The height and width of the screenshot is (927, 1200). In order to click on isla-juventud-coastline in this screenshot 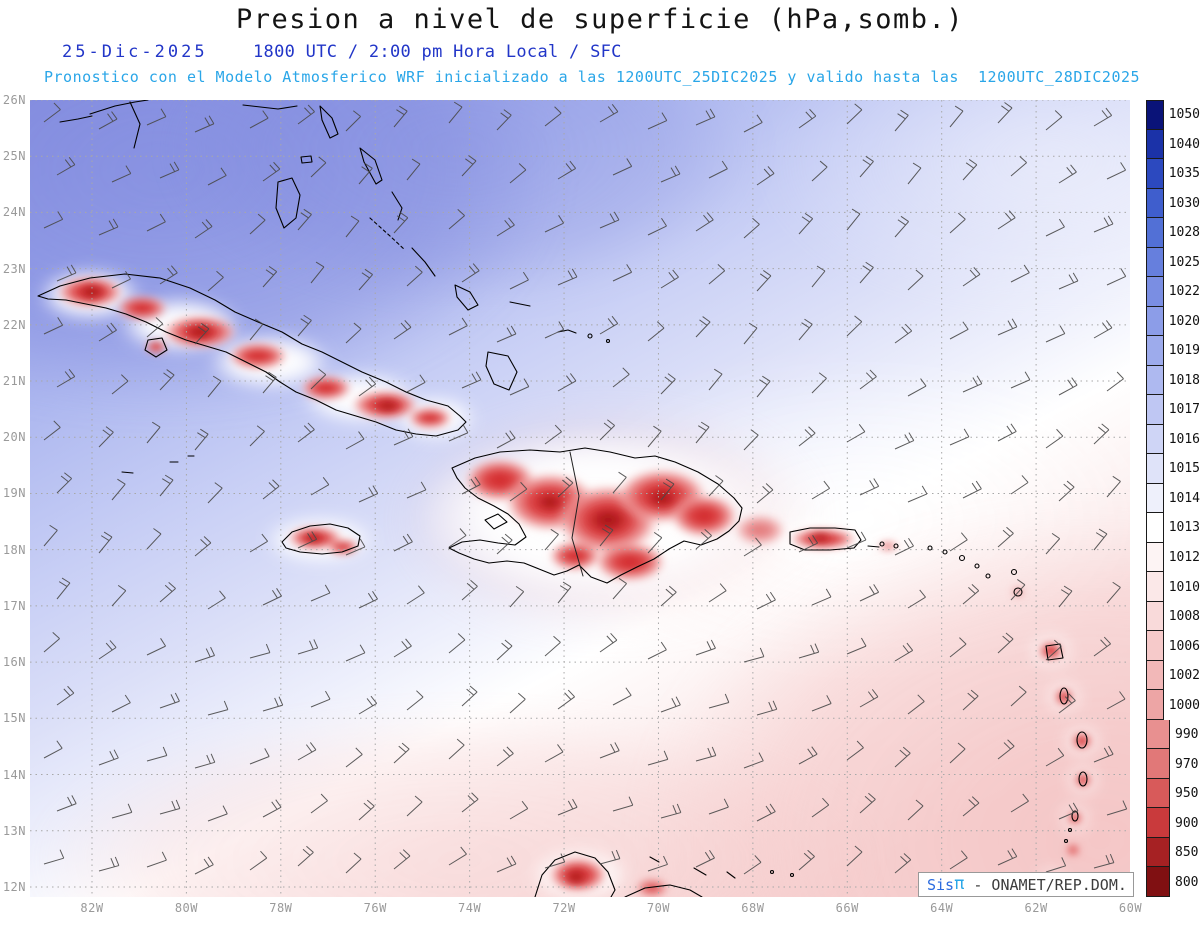, I will do `click(156, 347)`.